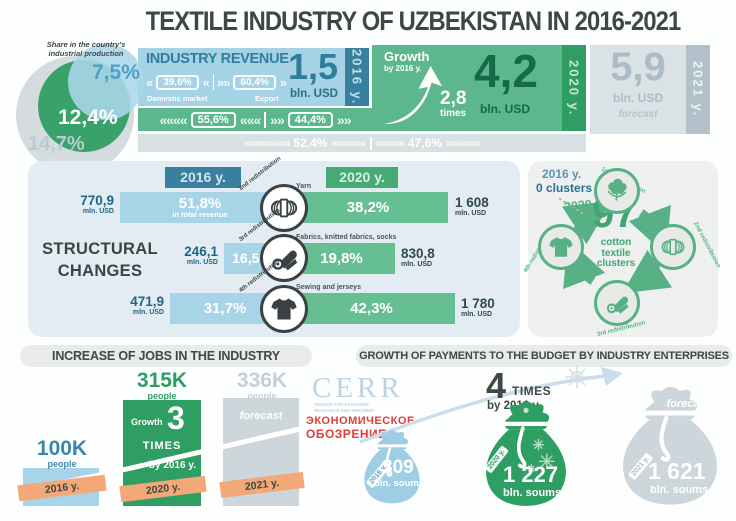  Describe the element at coordinates (200, 203) in the screenshot. I see `pct-2016-yarn: 51,8%` at that location.